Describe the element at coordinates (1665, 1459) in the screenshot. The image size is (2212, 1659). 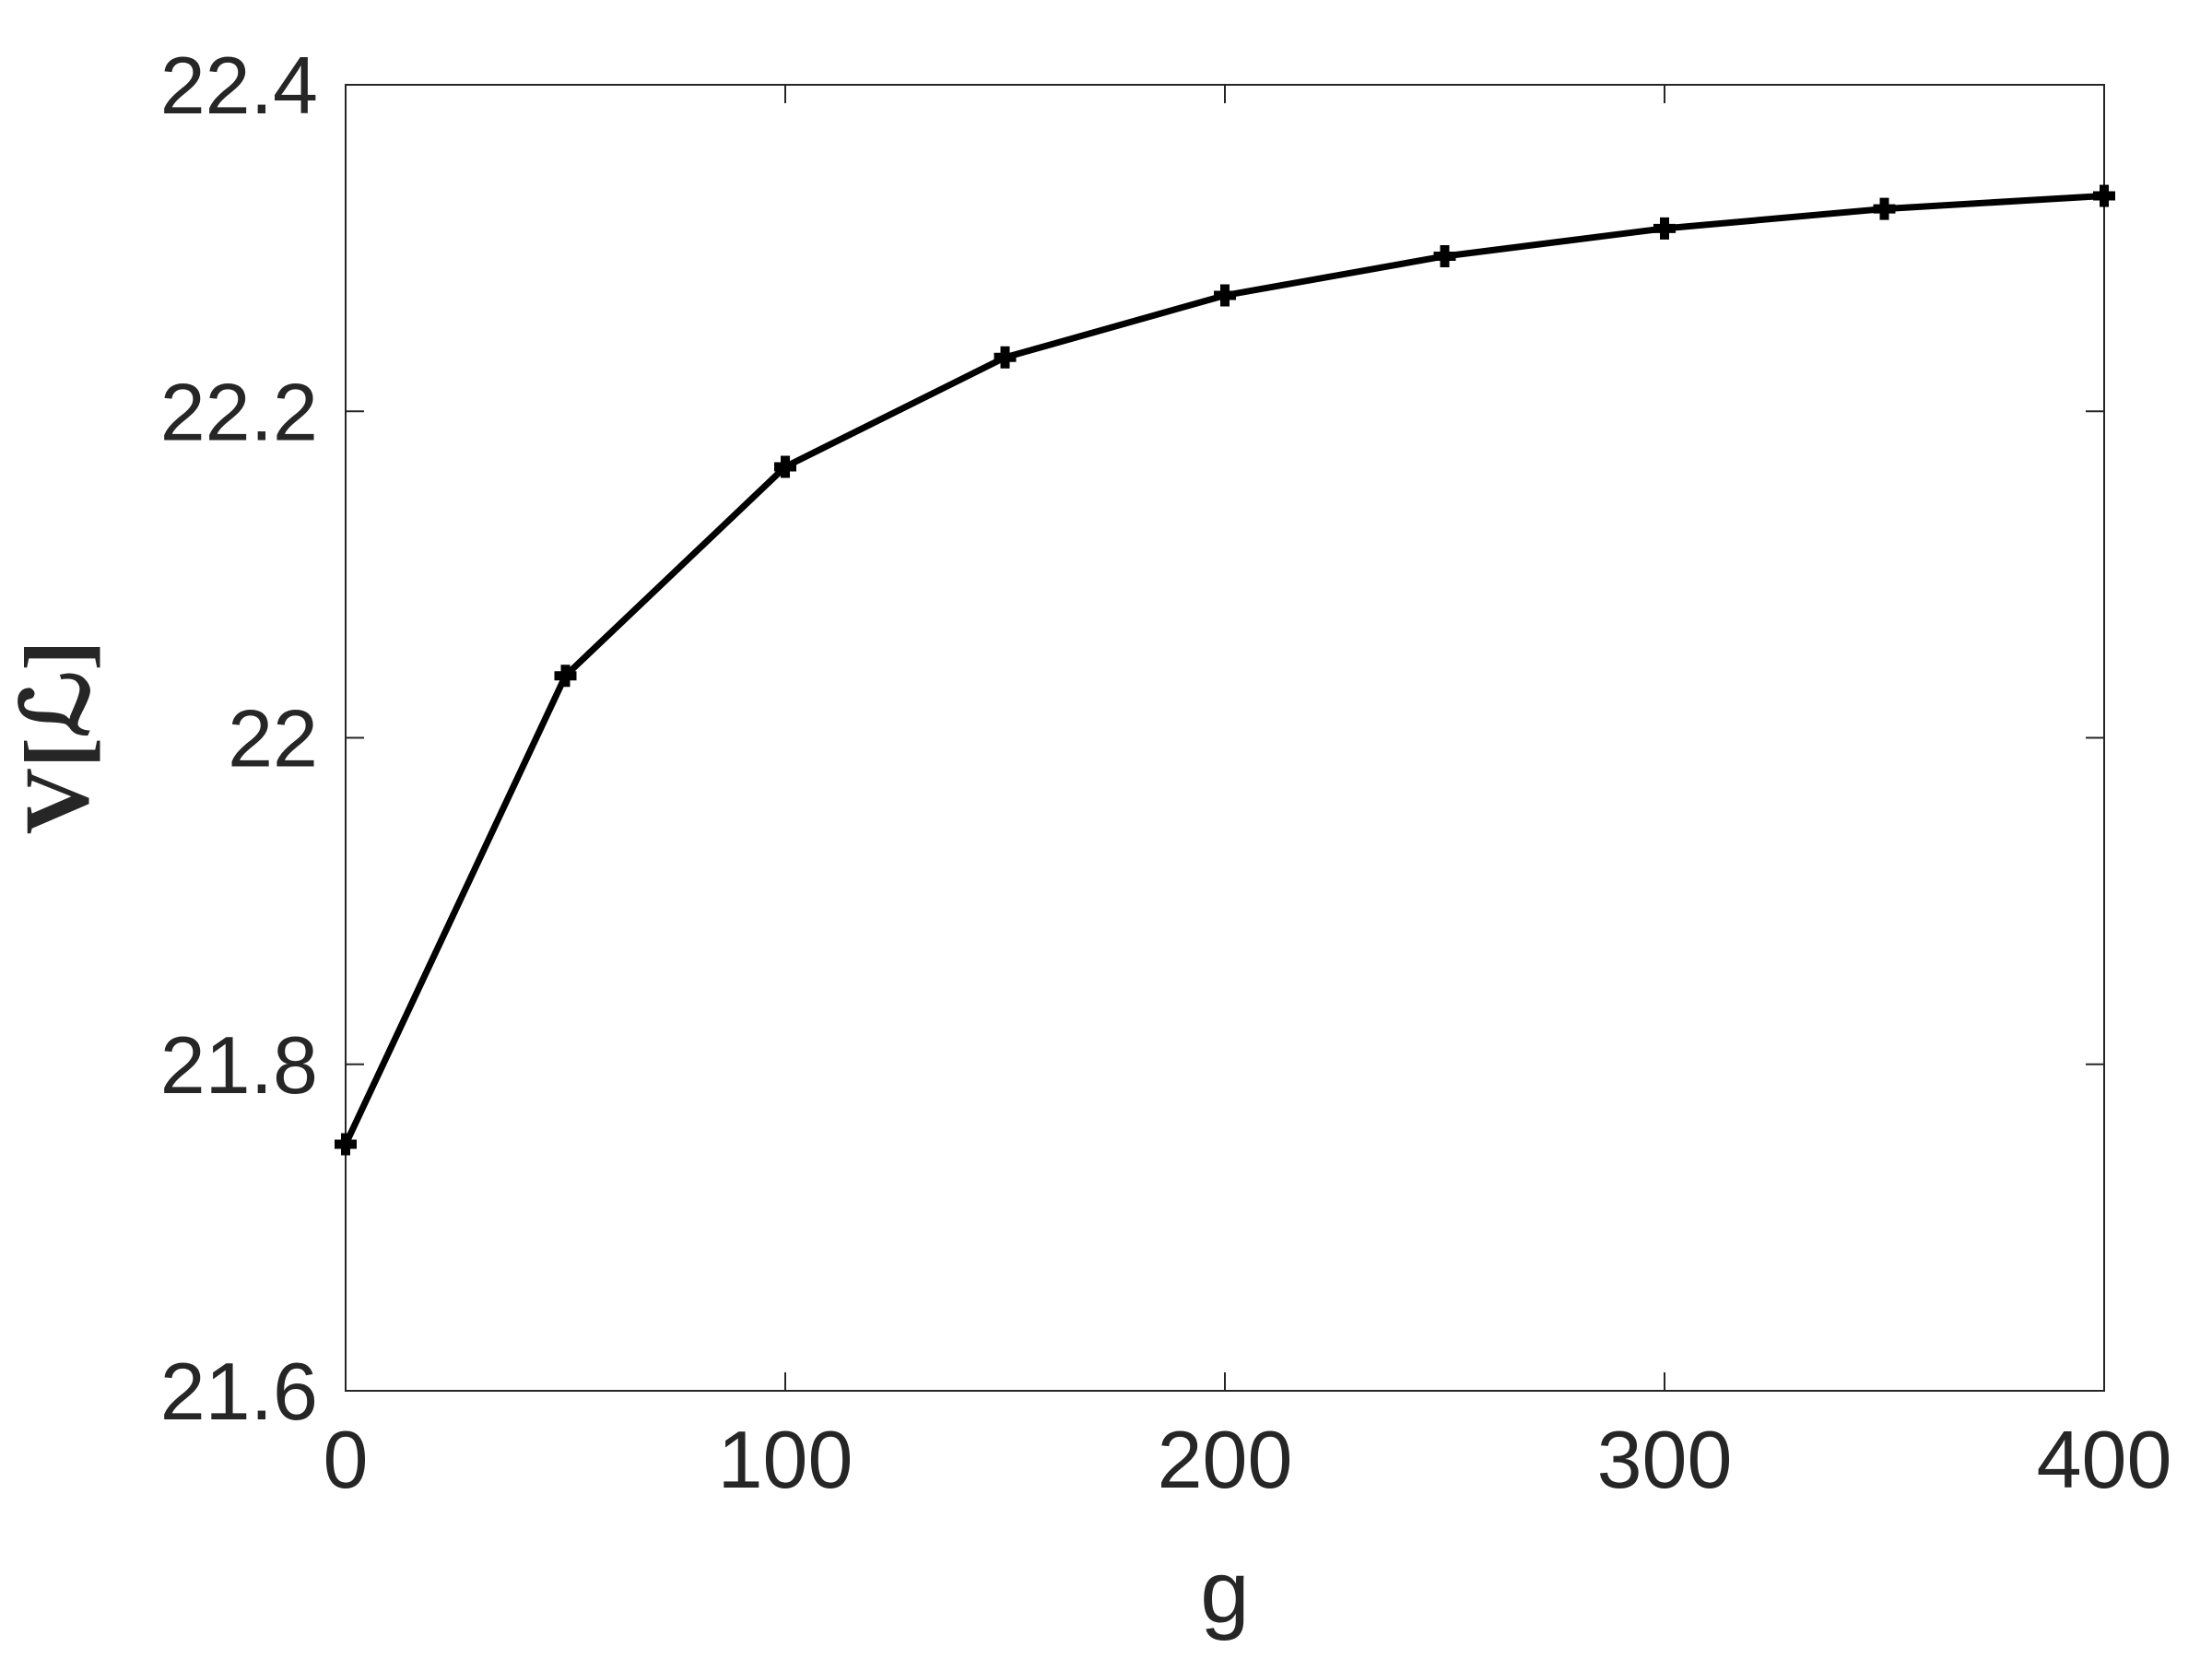
I see `x-tick-label: 300` at that location.